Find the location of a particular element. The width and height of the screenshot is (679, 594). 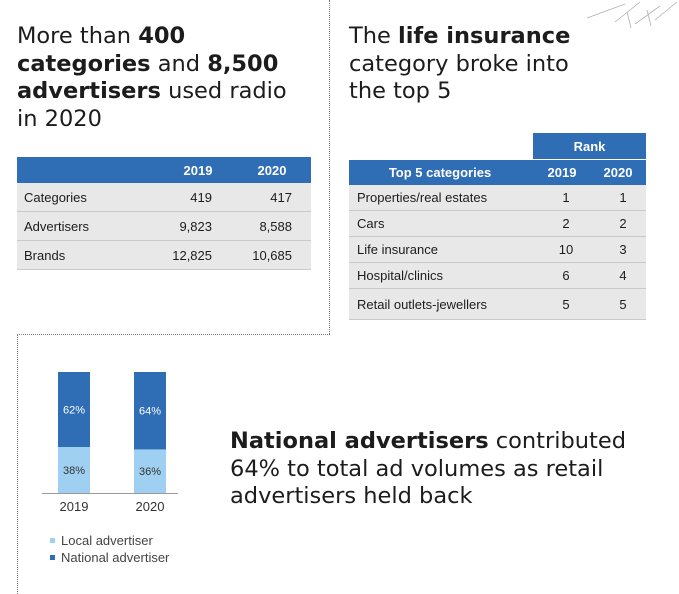

value-2019: 419 is located at coordinates (201, 197).